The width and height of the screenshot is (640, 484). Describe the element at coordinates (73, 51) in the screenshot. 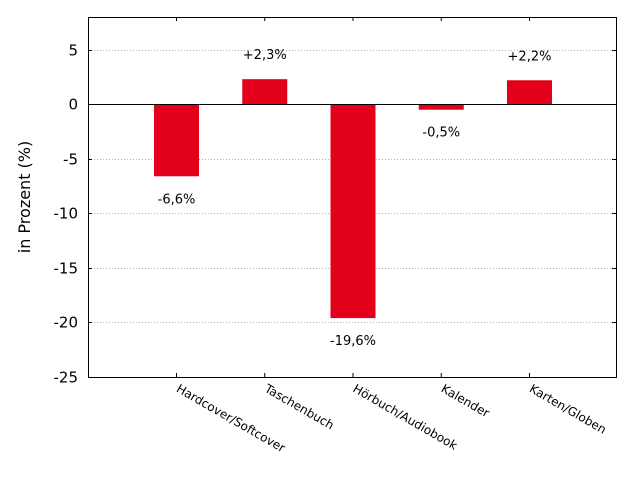

I see `y-tick-label: 5` at that location.